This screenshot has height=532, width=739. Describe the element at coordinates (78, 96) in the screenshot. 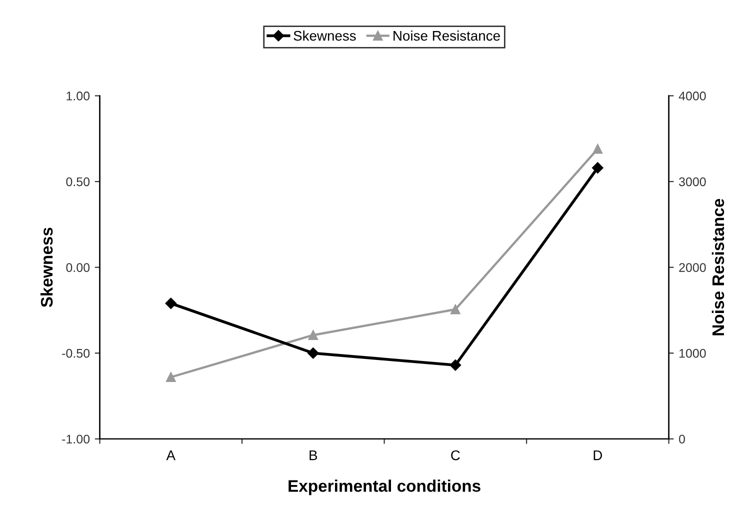

I see `y-tick-label: 1.00` at that location.